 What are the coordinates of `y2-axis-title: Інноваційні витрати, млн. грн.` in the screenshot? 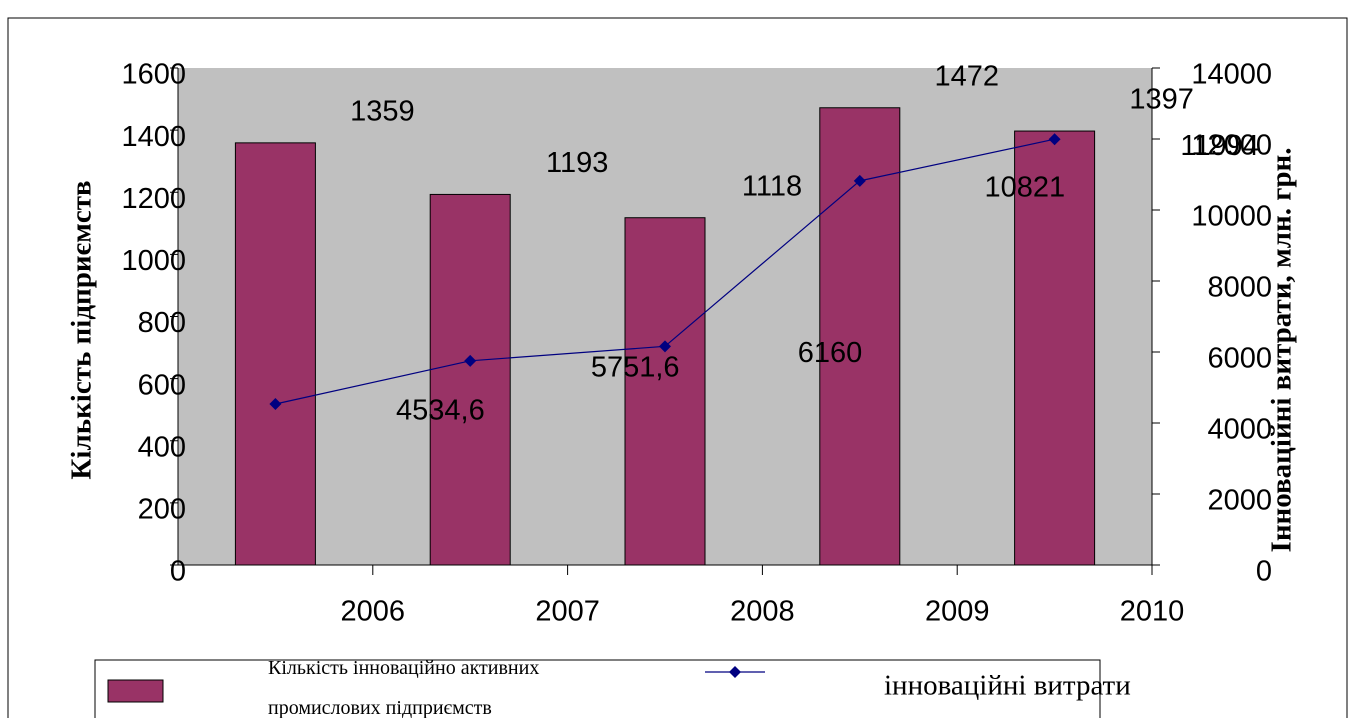 It's located at (1282, 350).